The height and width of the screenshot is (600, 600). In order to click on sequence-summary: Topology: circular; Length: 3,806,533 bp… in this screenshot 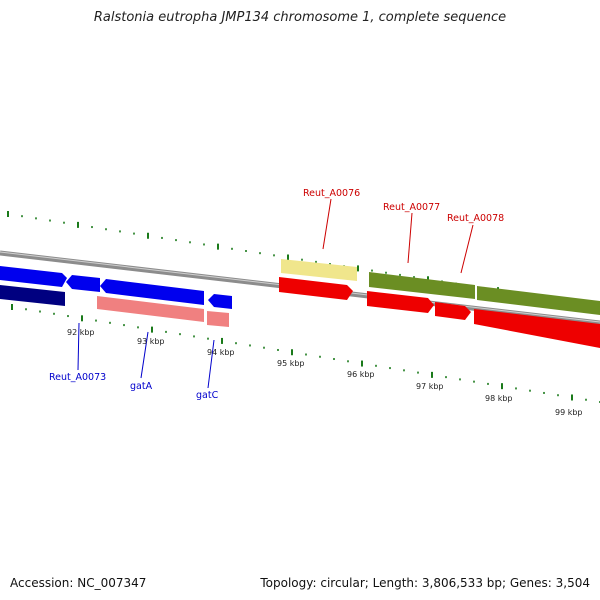, I will do `click(425, 583)`.